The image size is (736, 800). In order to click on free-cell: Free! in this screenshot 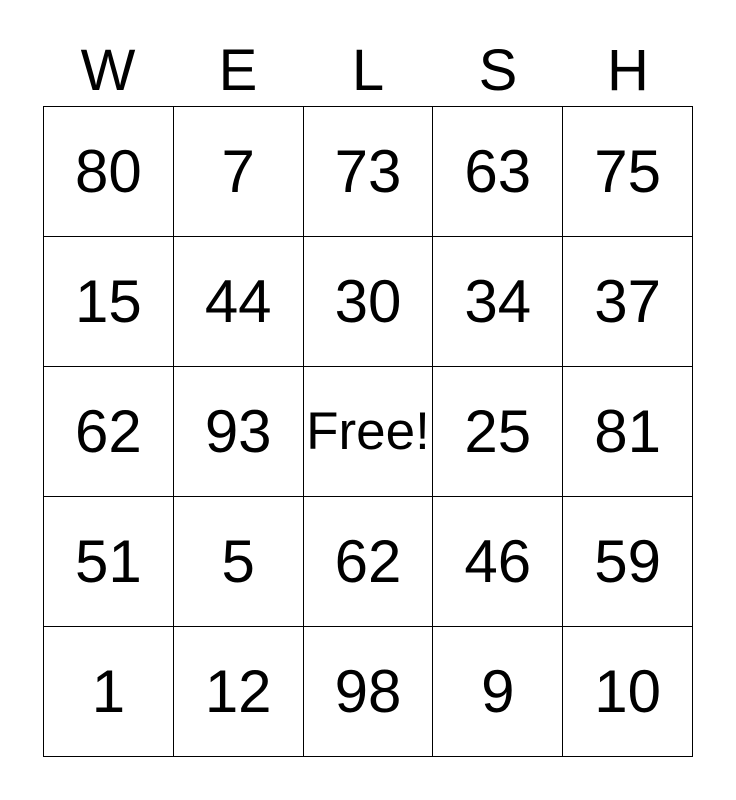, I will do `click(368, 432)`.